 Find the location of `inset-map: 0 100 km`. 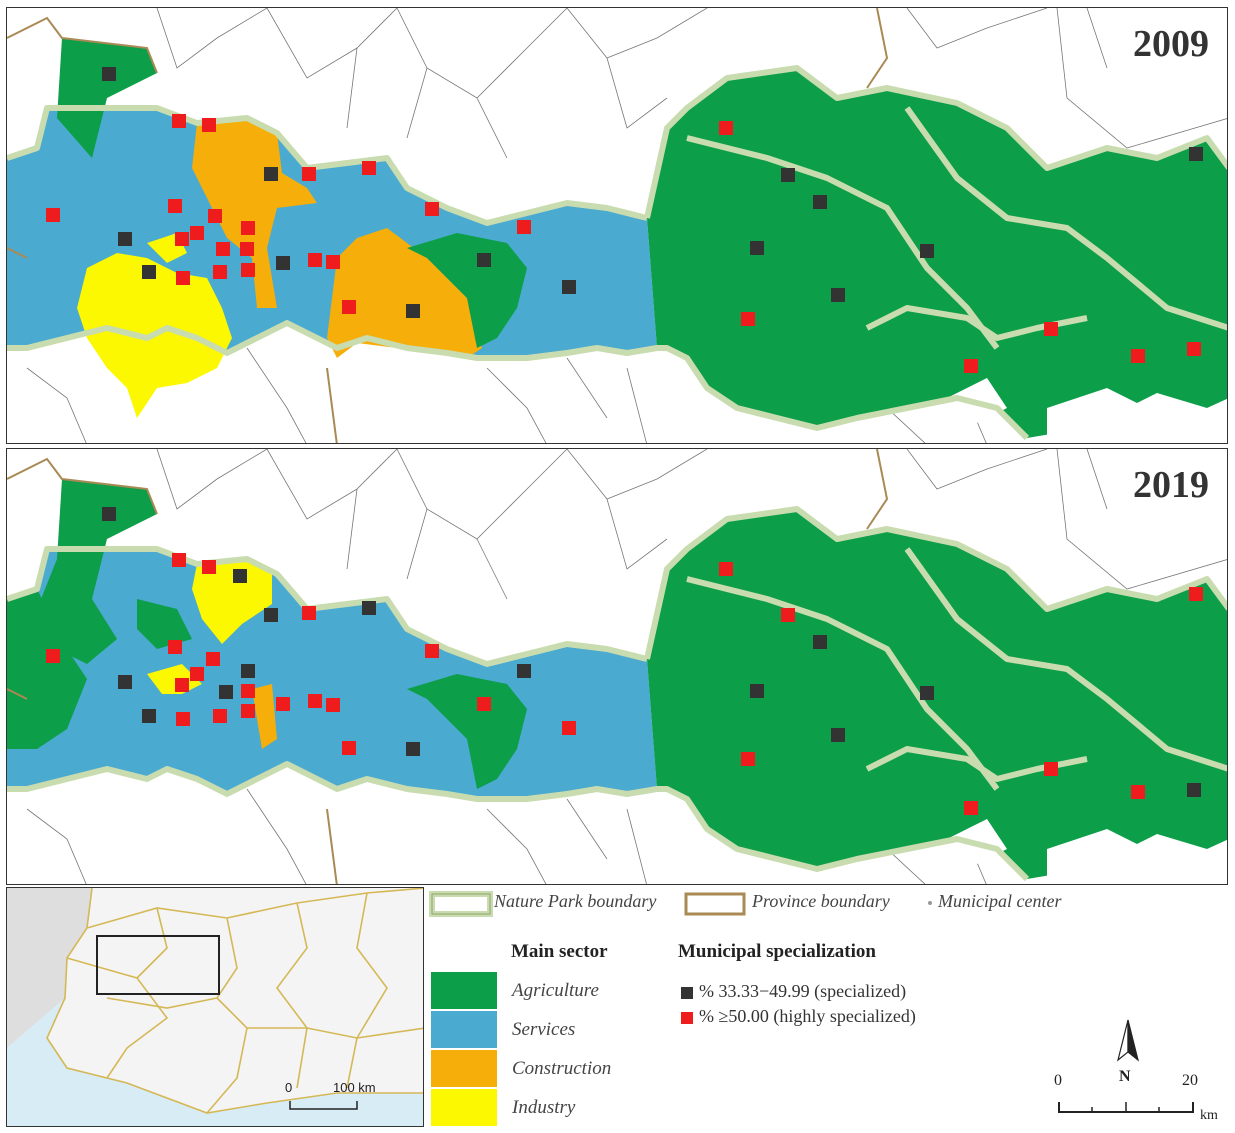

inset-map: 0 100 km is located at coordinates (215, 1007).